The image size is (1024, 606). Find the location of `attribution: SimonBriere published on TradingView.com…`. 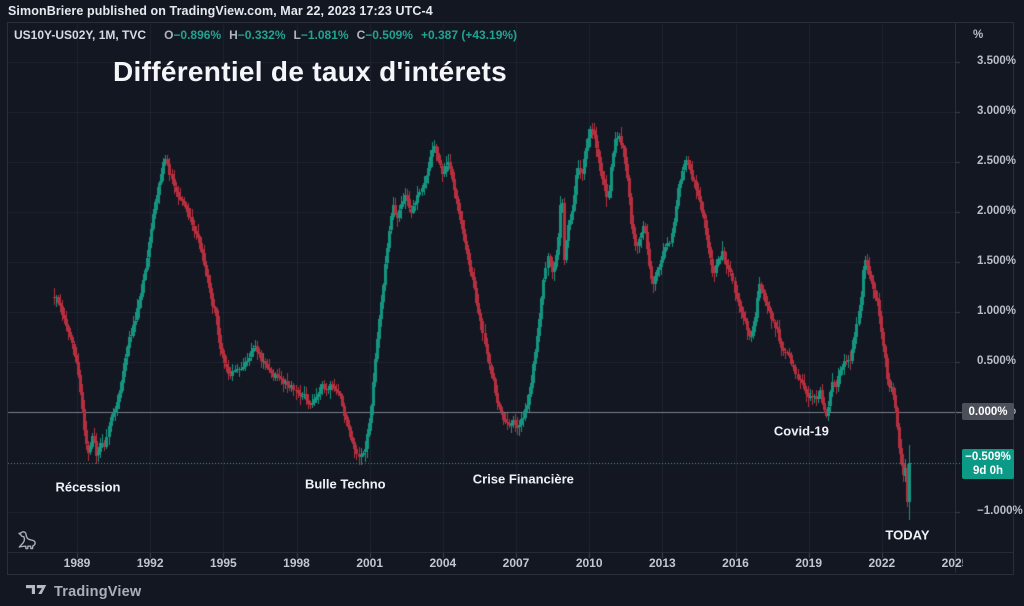

attribution: SimonBriere published on TradingView.com… is located at coordinates (220, 11).